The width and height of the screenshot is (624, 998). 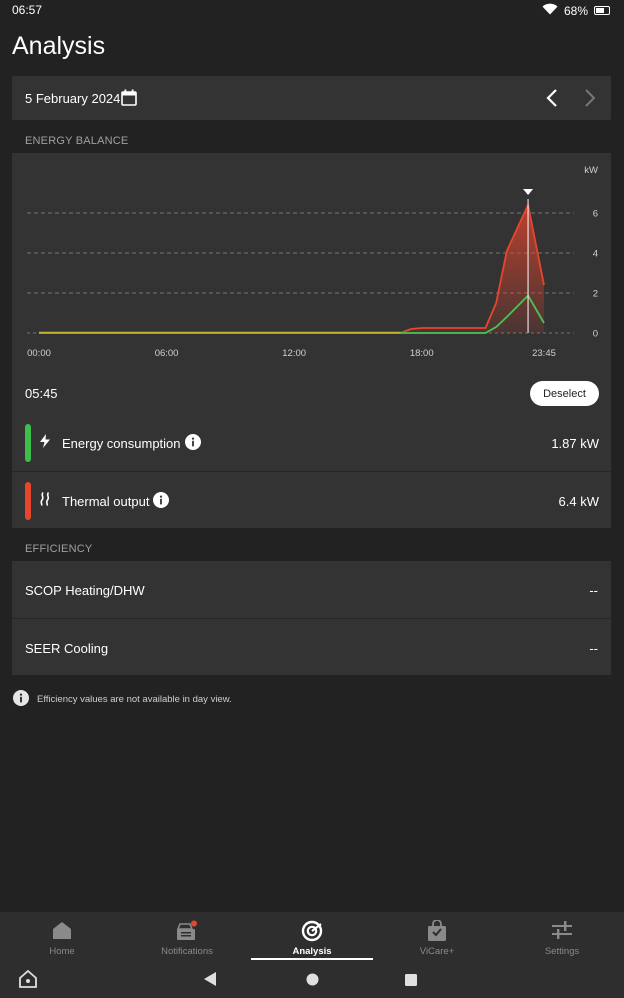 I want to click on nav-item-settings: Settings, so click(x=562, y=937).